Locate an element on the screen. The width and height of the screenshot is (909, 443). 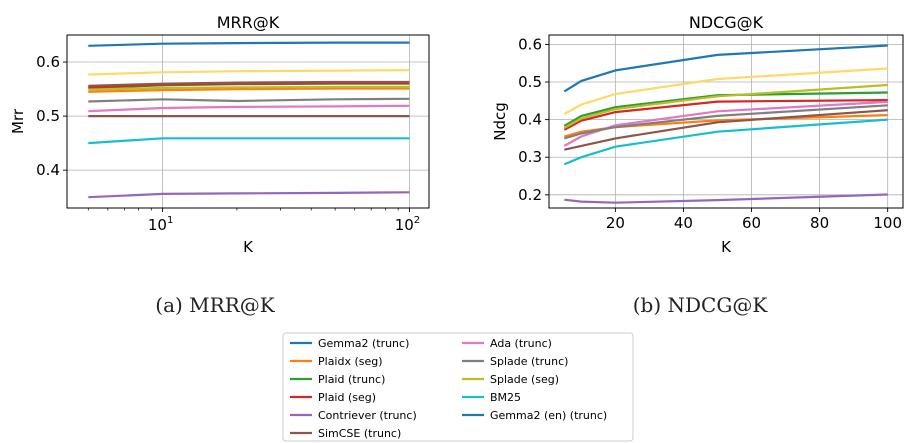
legend-label: Plaidx (seg) is located at coordinates (350, 361).